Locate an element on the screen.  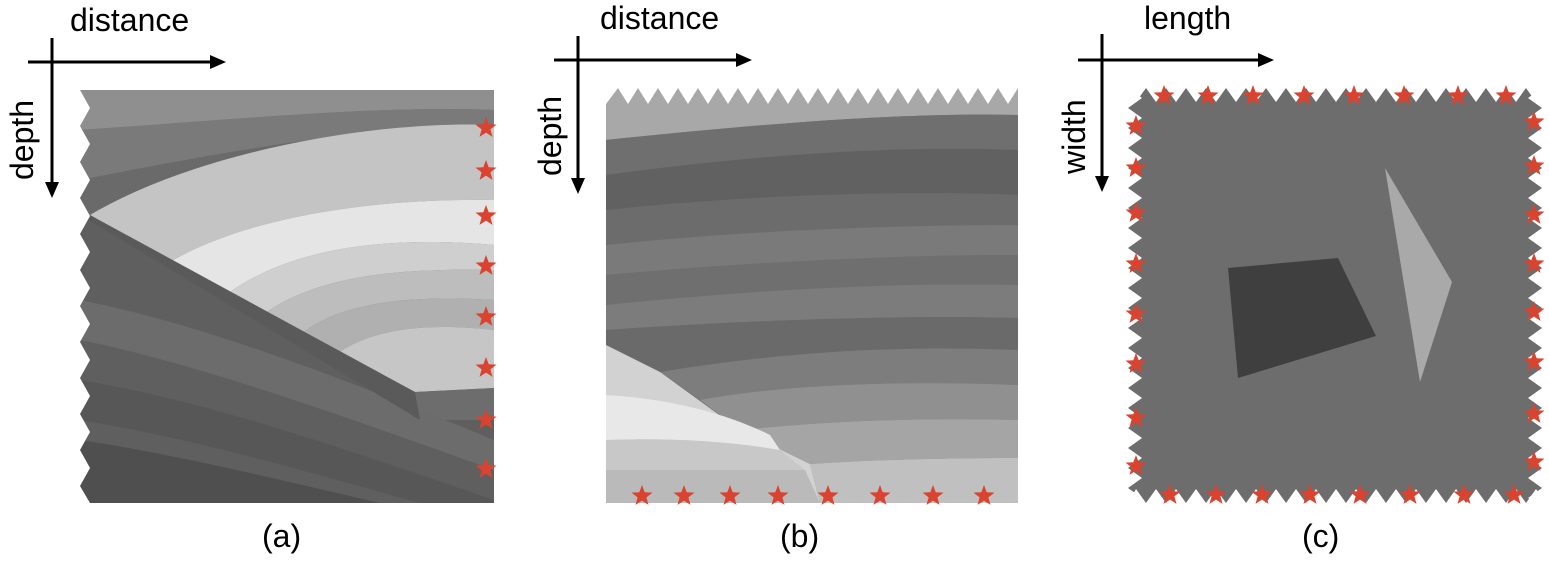
axis-label-horizontal-a: distance is located at coordinates (130, 20).